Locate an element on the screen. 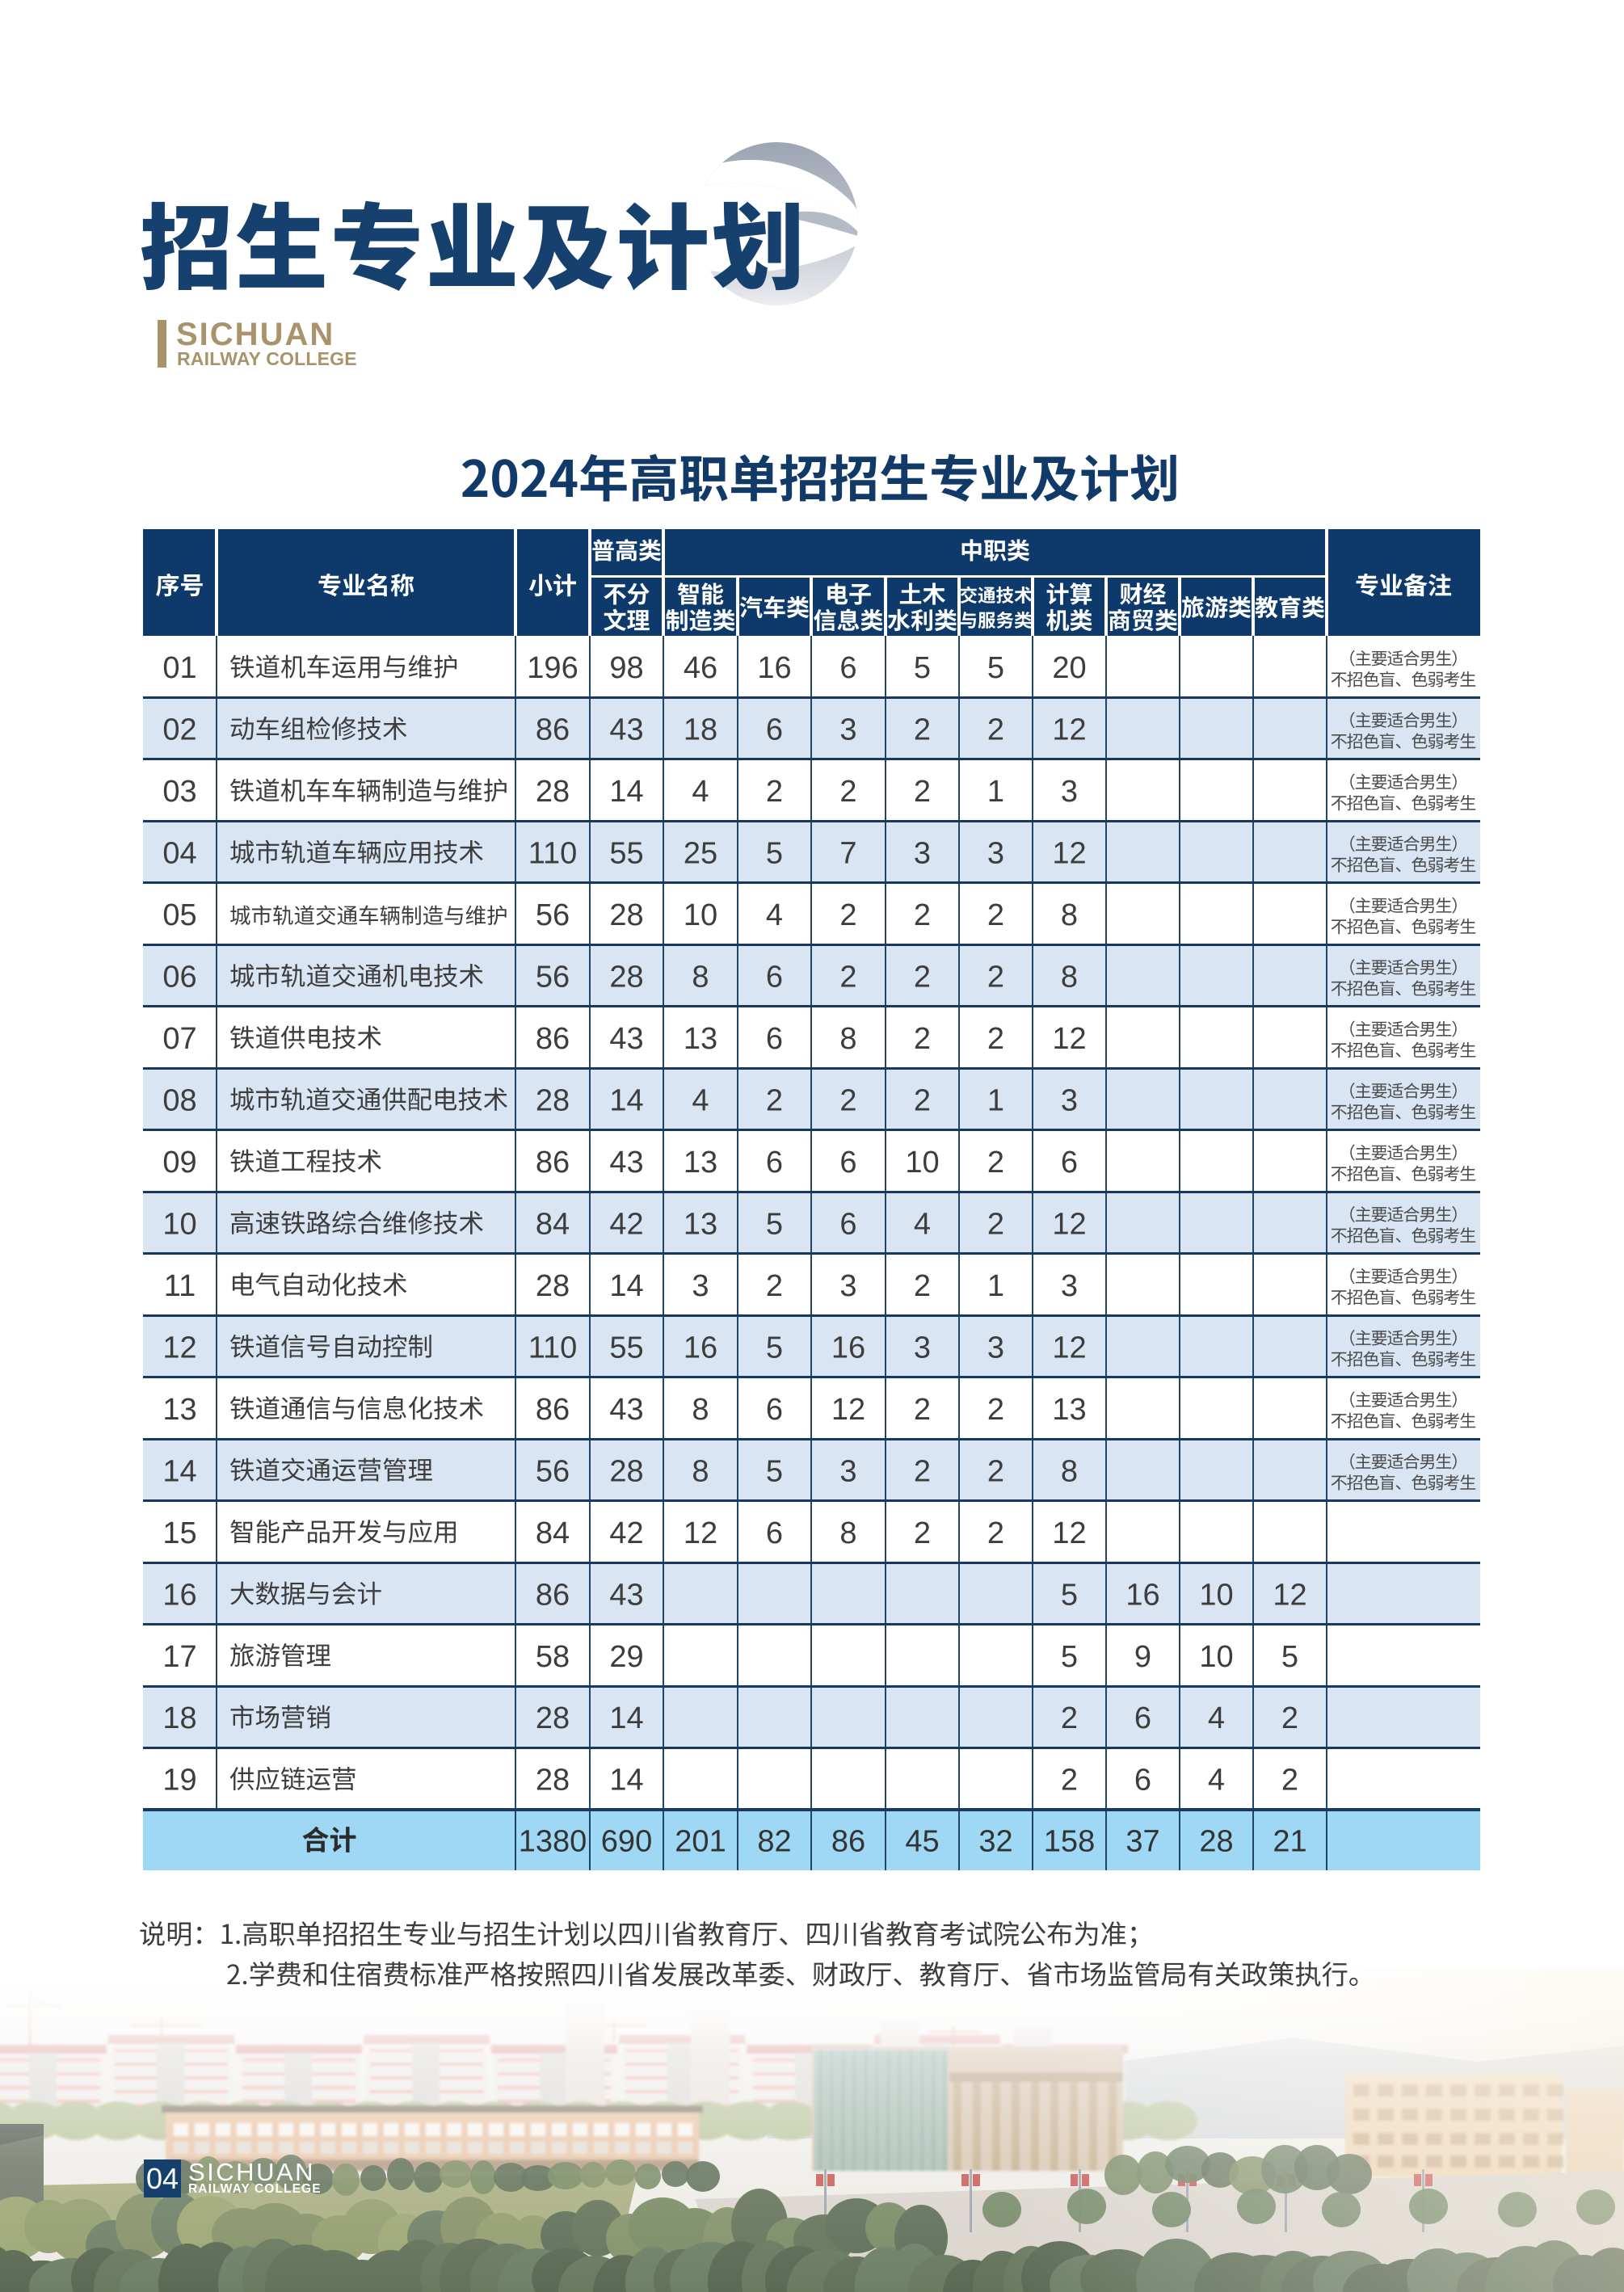 The height and width of the screenshot is (2292, 1624). svg-text: 1380 is located at coordinates (553, 1842).